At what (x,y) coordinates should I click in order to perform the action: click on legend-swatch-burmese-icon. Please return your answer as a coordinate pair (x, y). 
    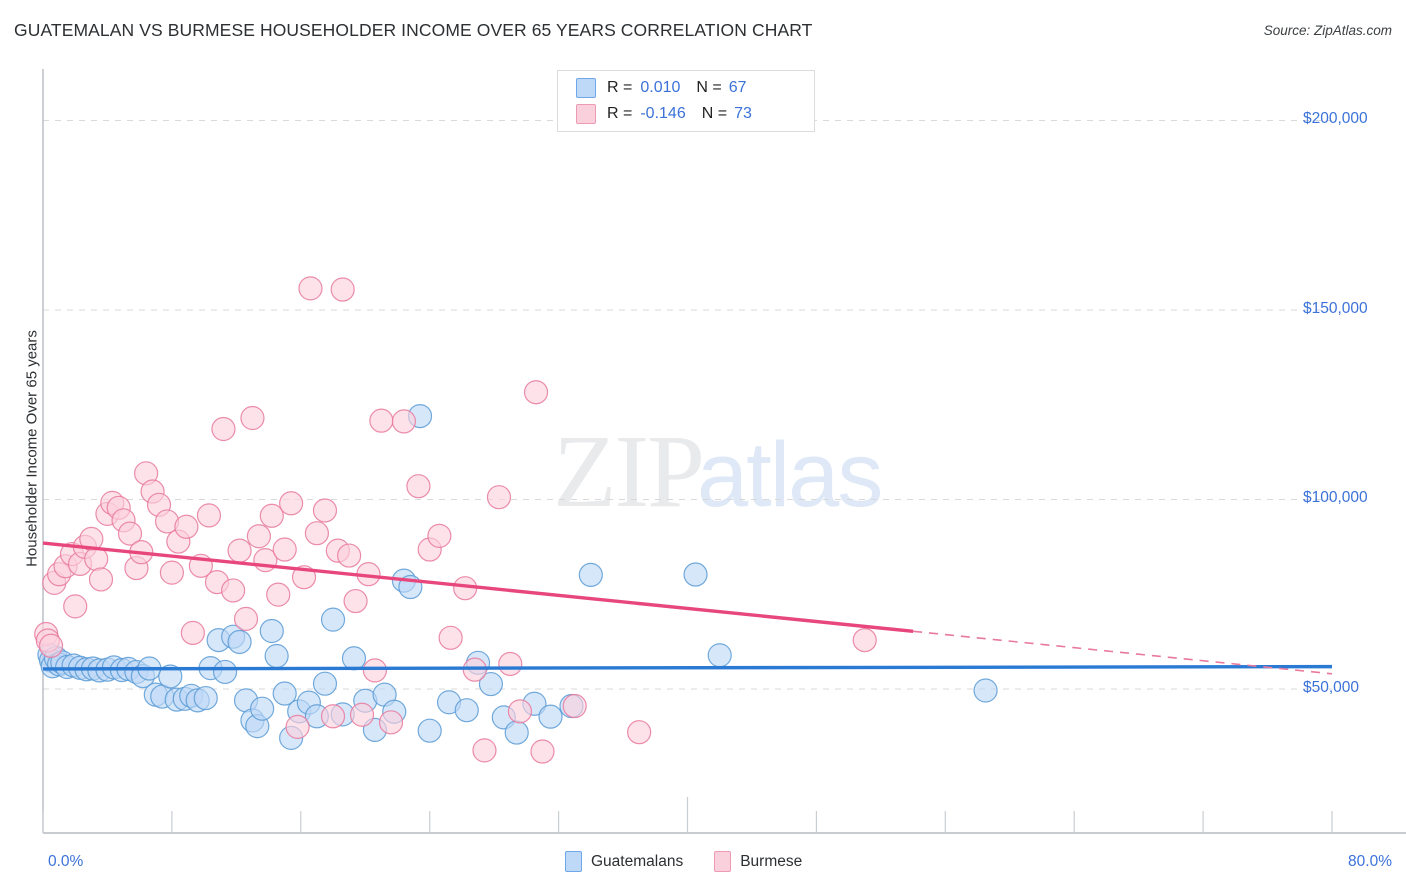
    Looking at the image, I should click on (723, 861).